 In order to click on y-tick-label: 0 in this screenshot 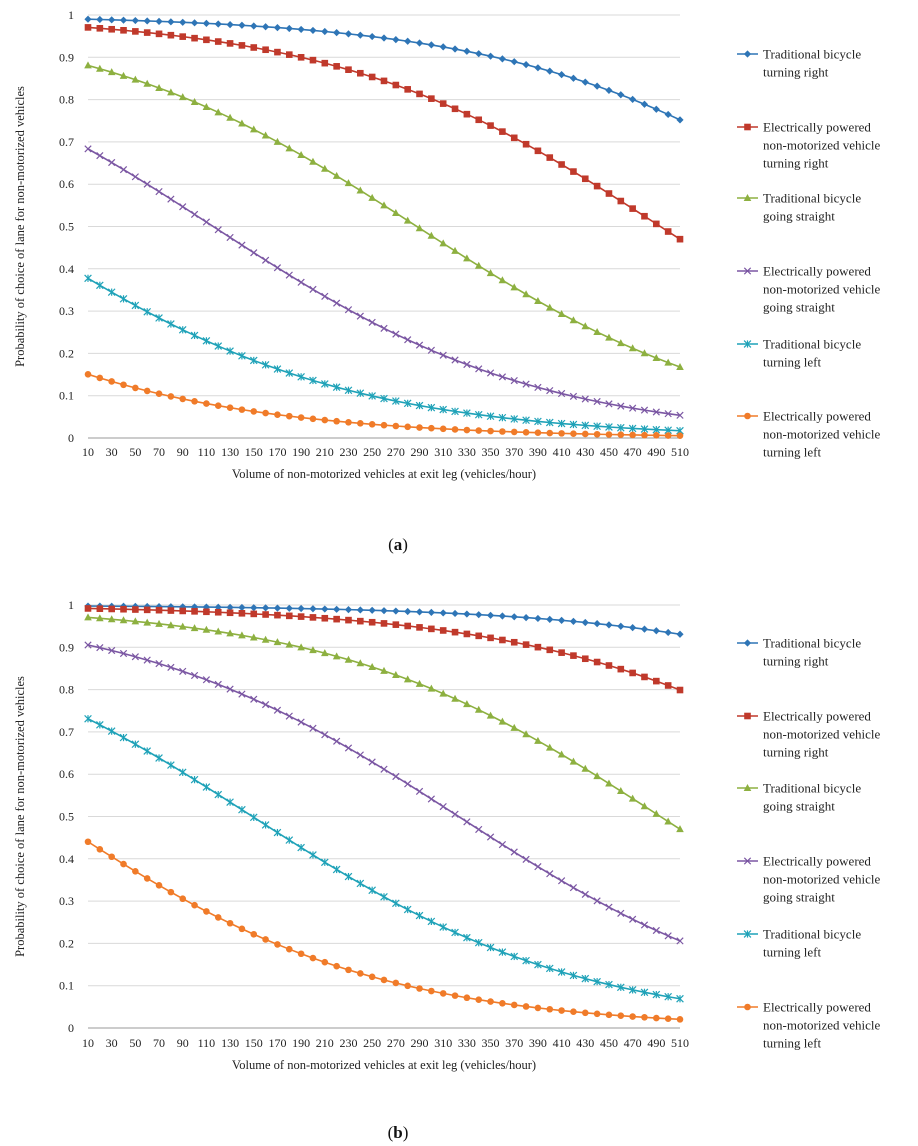, I will do `click(71, 1028)`.